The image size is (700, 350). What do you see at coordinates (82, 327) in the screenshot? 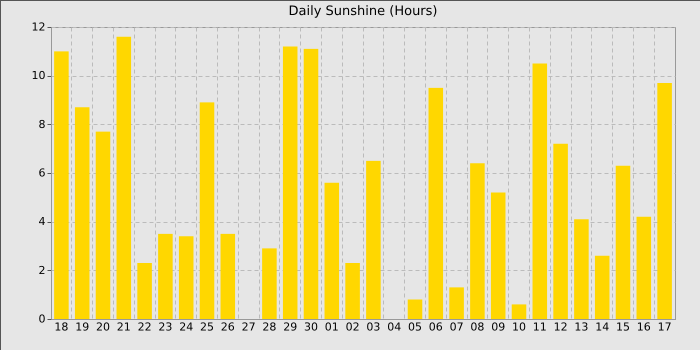
I see `x-tick-label: 19` at bounding box center [82, 327].